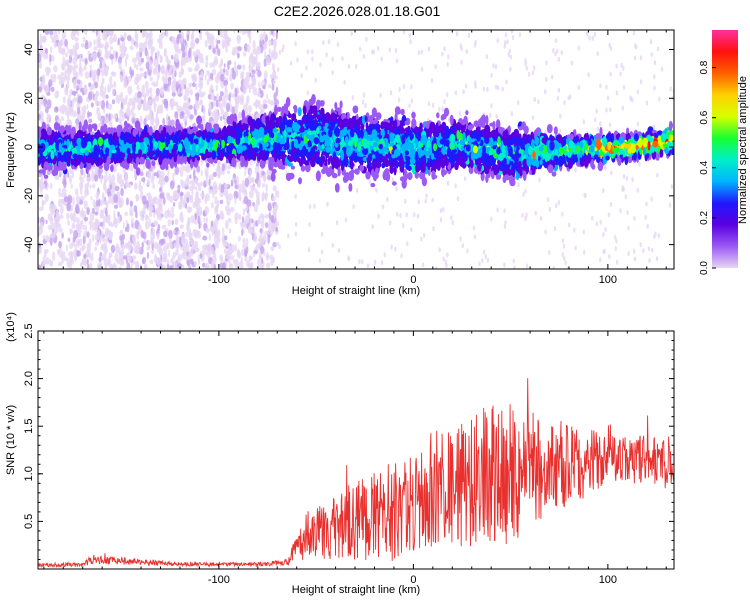 The width and height of the screenshot is (750, 600). I want to click on spectrogram-cell, so click(492, 124).